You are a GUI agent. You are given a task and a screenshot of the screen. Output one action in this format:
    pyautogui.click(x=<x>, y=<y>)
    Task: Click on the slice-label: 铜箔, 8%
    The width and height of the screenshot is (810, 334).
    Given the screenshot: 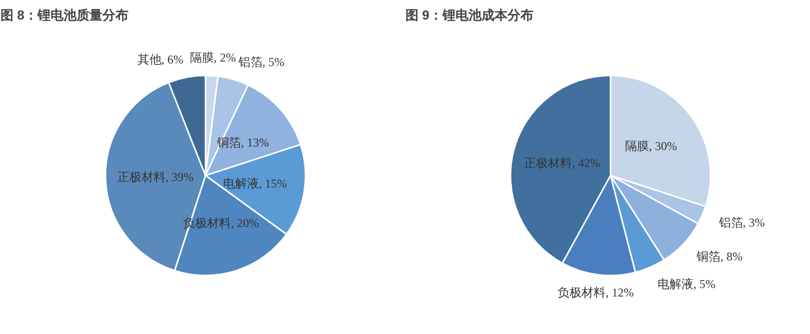 What is the action you would take?
    pyautogui.click(x=719, y=256)
    